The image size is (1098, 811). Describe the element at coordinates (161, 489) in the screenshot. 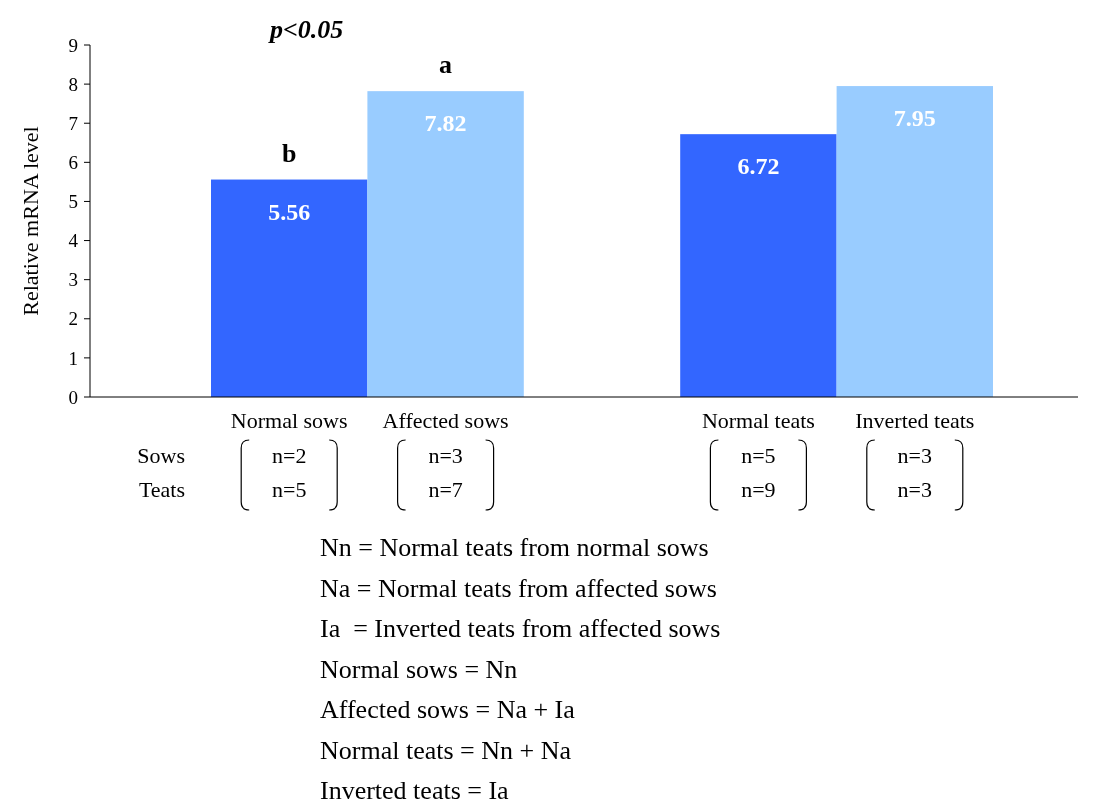

I see `text: Teats` at that location.